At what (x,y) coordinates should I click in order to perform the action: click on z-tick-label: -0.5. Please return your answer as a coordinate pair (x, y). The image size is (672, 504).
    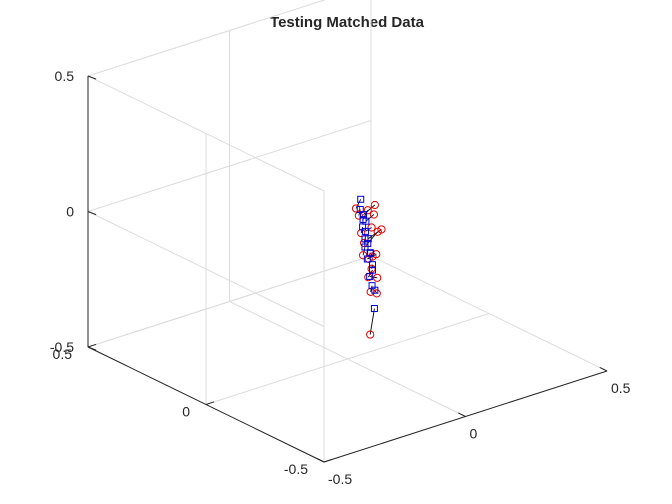
    Looking at the image, I should click on (62, 347).